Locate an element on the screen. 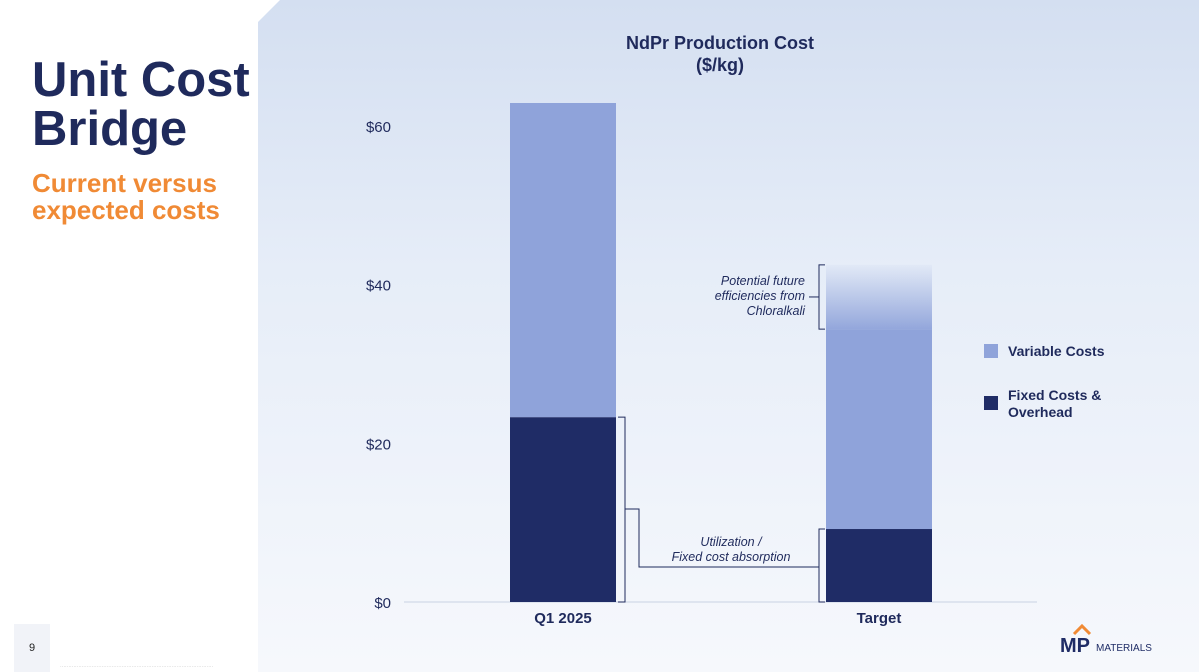  y-tick-label: $60 is located at coordinates (378, 127).